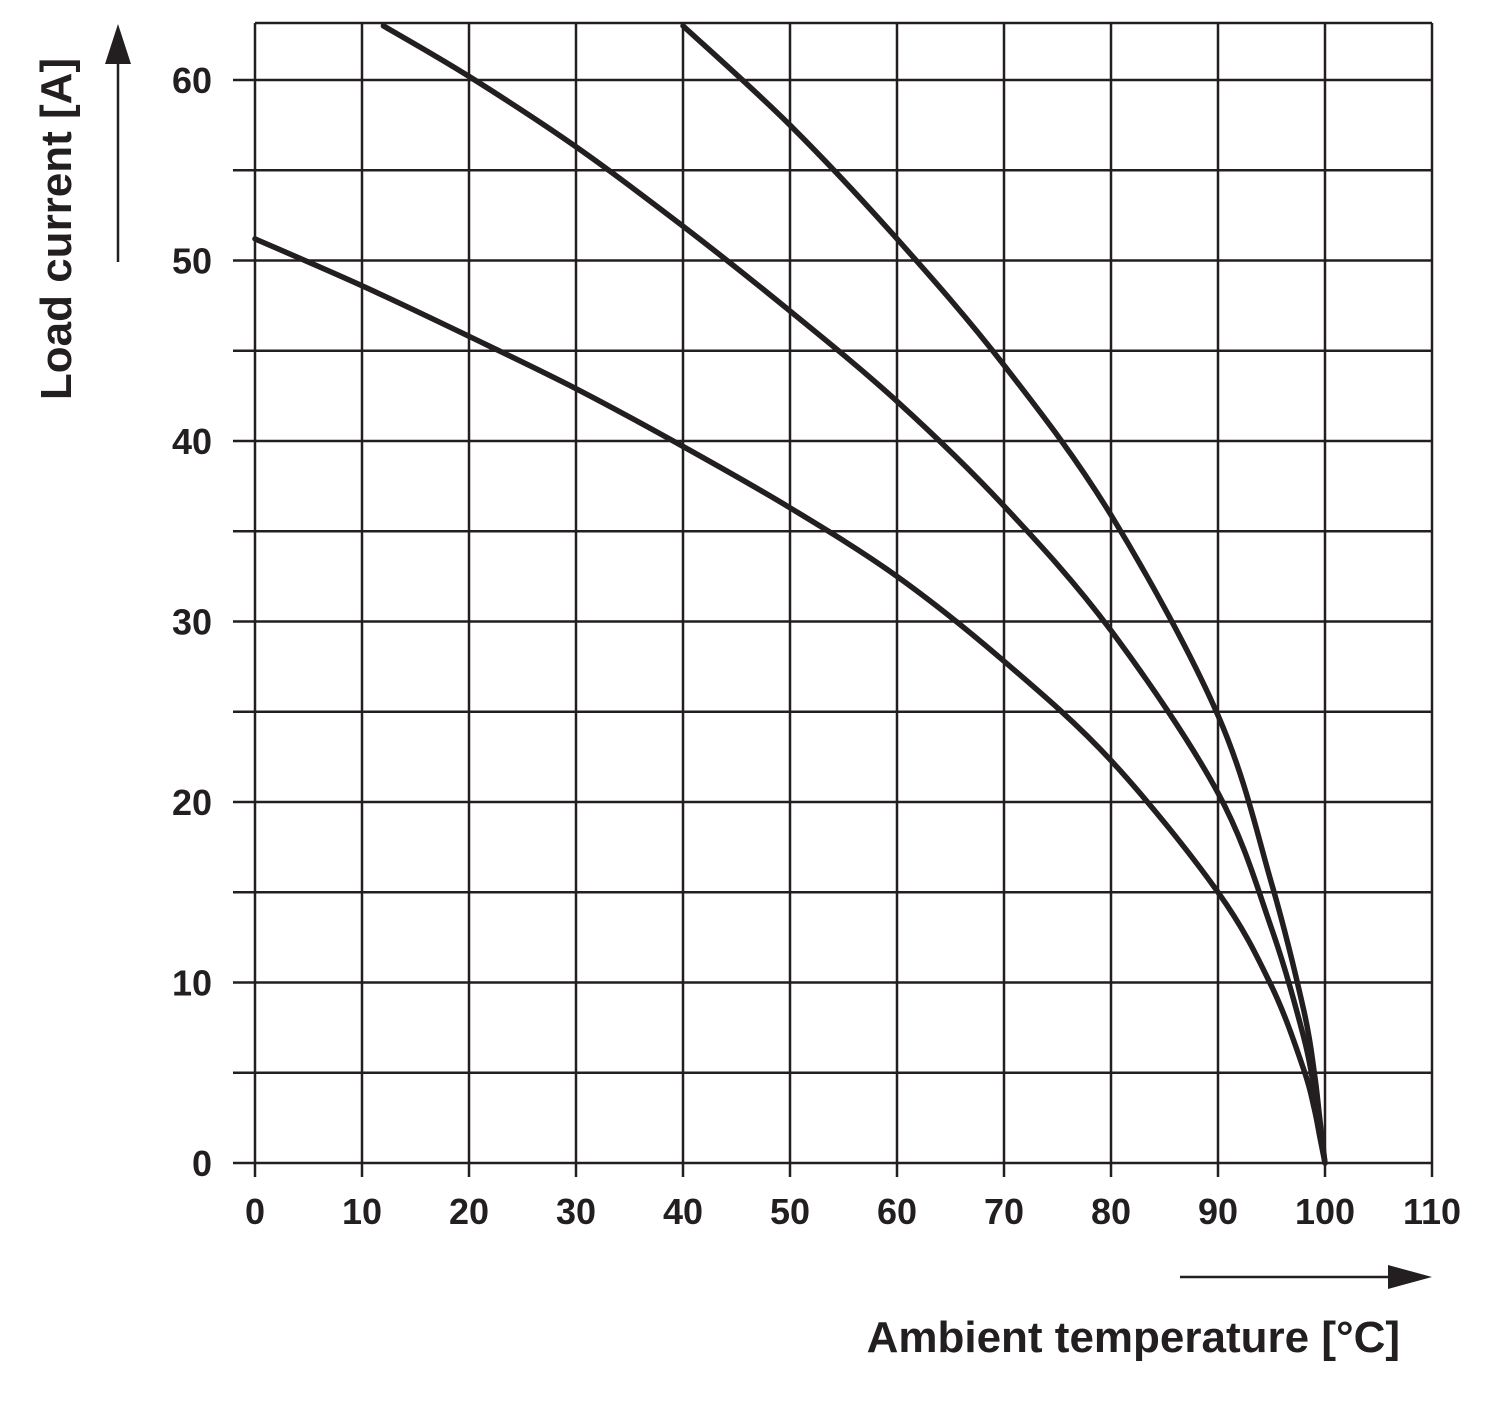 This screenshot has height=1406, width=1500. I want to click on x-axis-arrow, so click(1306, 1277).